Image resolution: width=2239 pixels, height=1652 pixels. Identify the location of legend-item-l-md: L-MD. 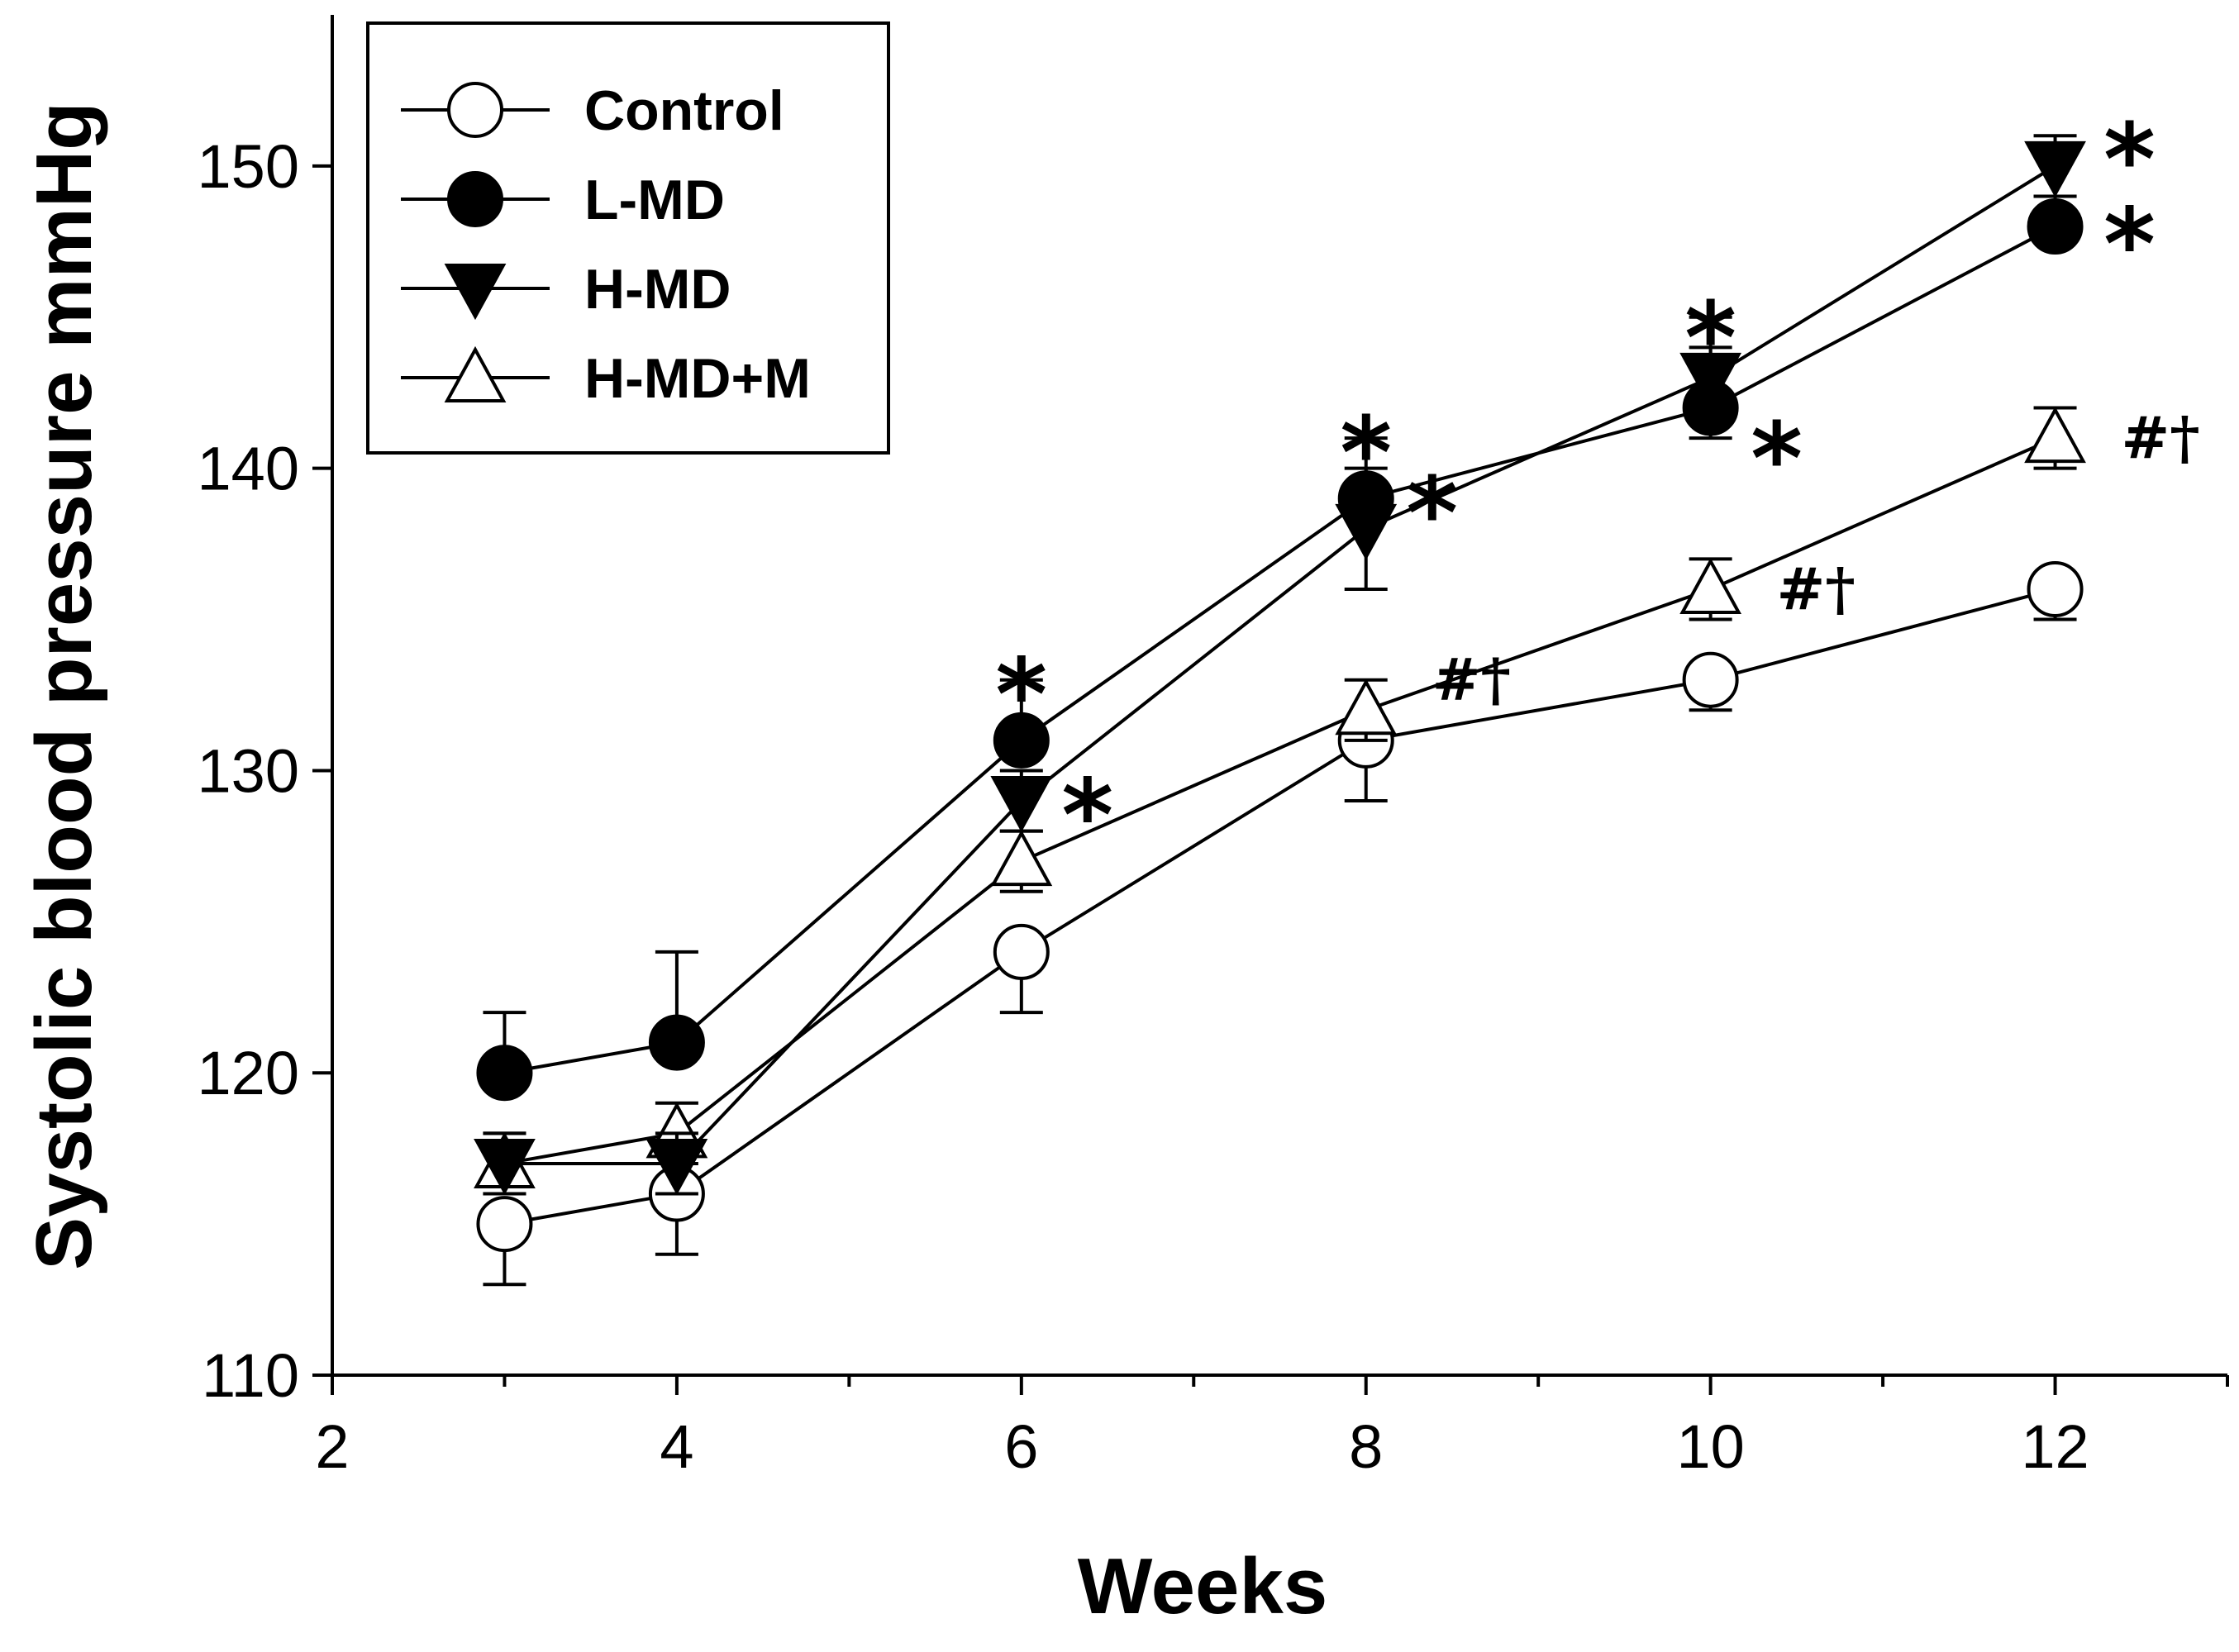
(563, 200).